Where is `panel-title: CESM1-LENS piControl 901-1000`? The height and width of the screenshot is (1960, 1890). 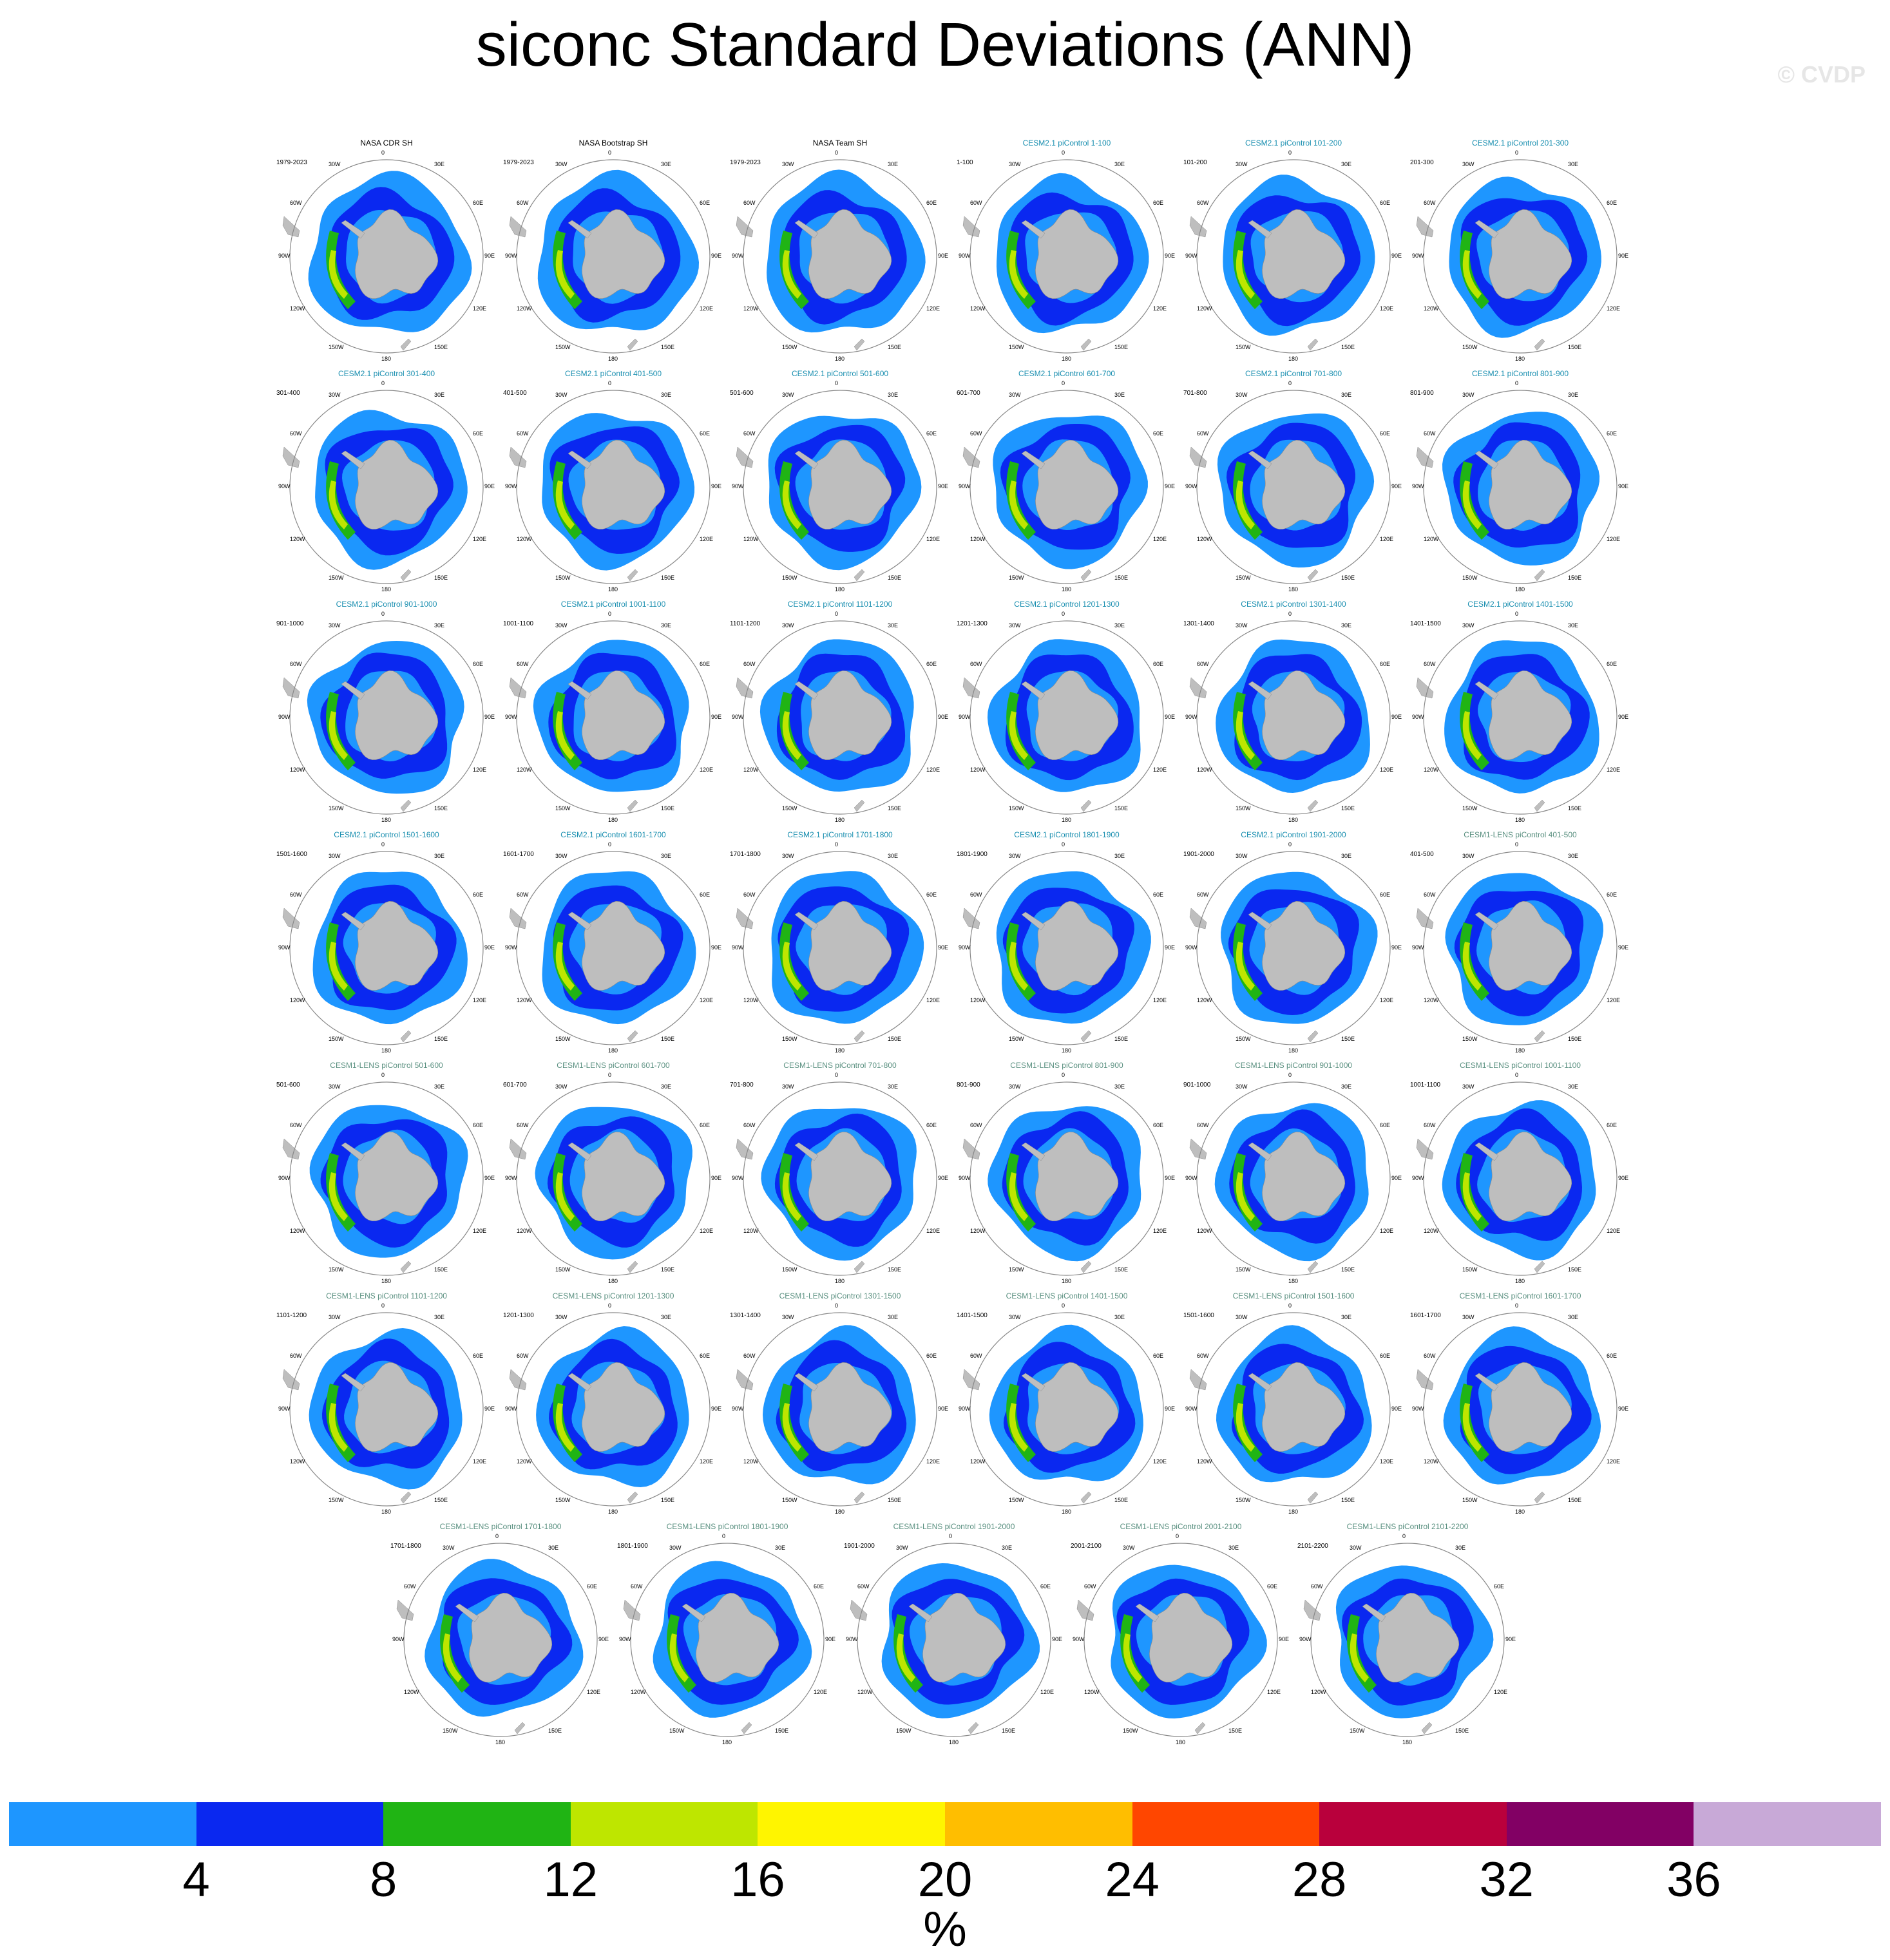 panel-title: CESM1-LENS piControl 901-1000 is located at coordinates (1293, 1065).